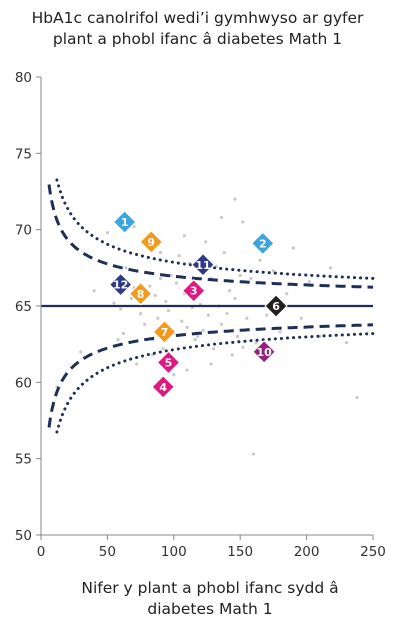  I want to click on x-tick-label: 150, so click(240, 552).